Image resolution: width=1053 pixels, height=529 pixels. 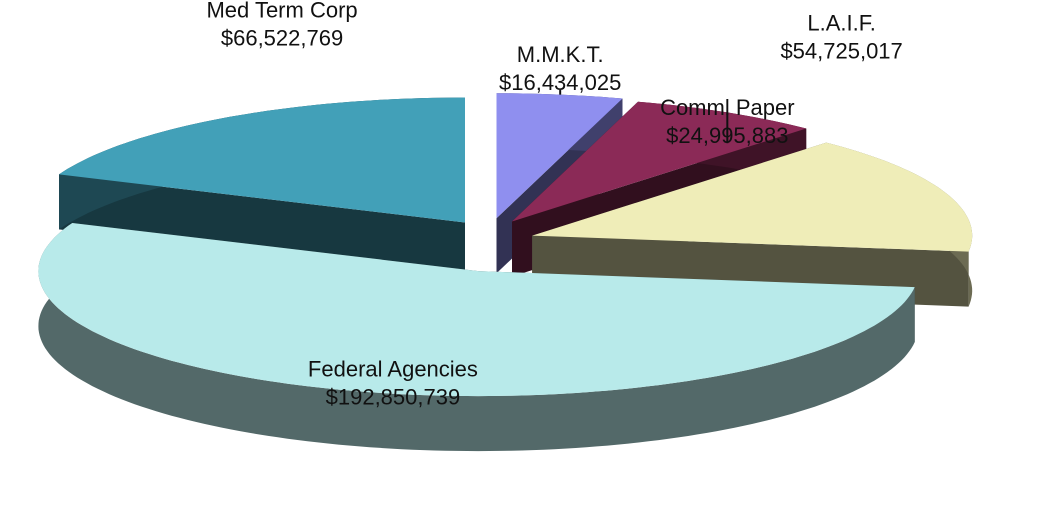 What do you see at coordinates (841, 51) in the screenshot?
I see `slice-value: $54,725,017` at bounding box center [841, 51].